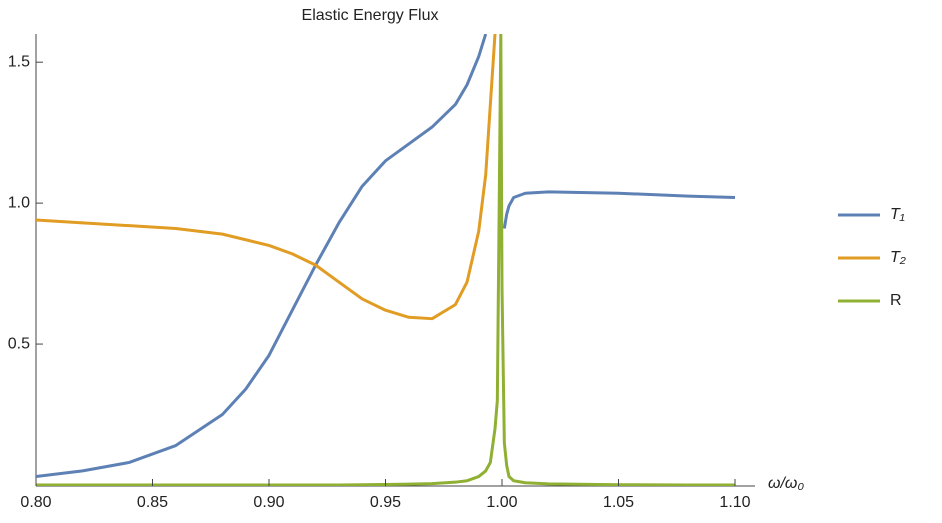 Image resolution: width=942 pixels, height=523 pixels. Describe the element at coordinates (19, 202) in the screenshot. I see `y-tick-label: 1.0` at that location.